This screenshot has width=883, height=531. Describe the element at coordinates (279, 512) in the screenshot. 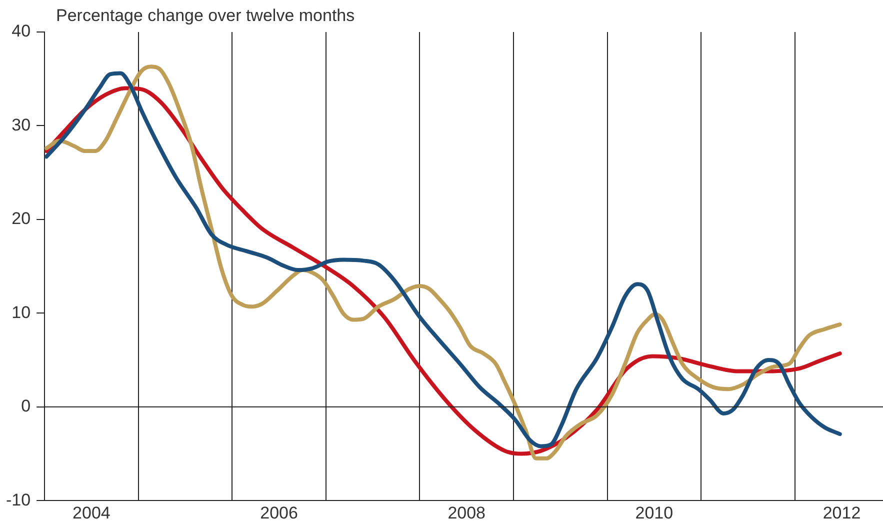

I see `x-tick-label: 2006` at that location.